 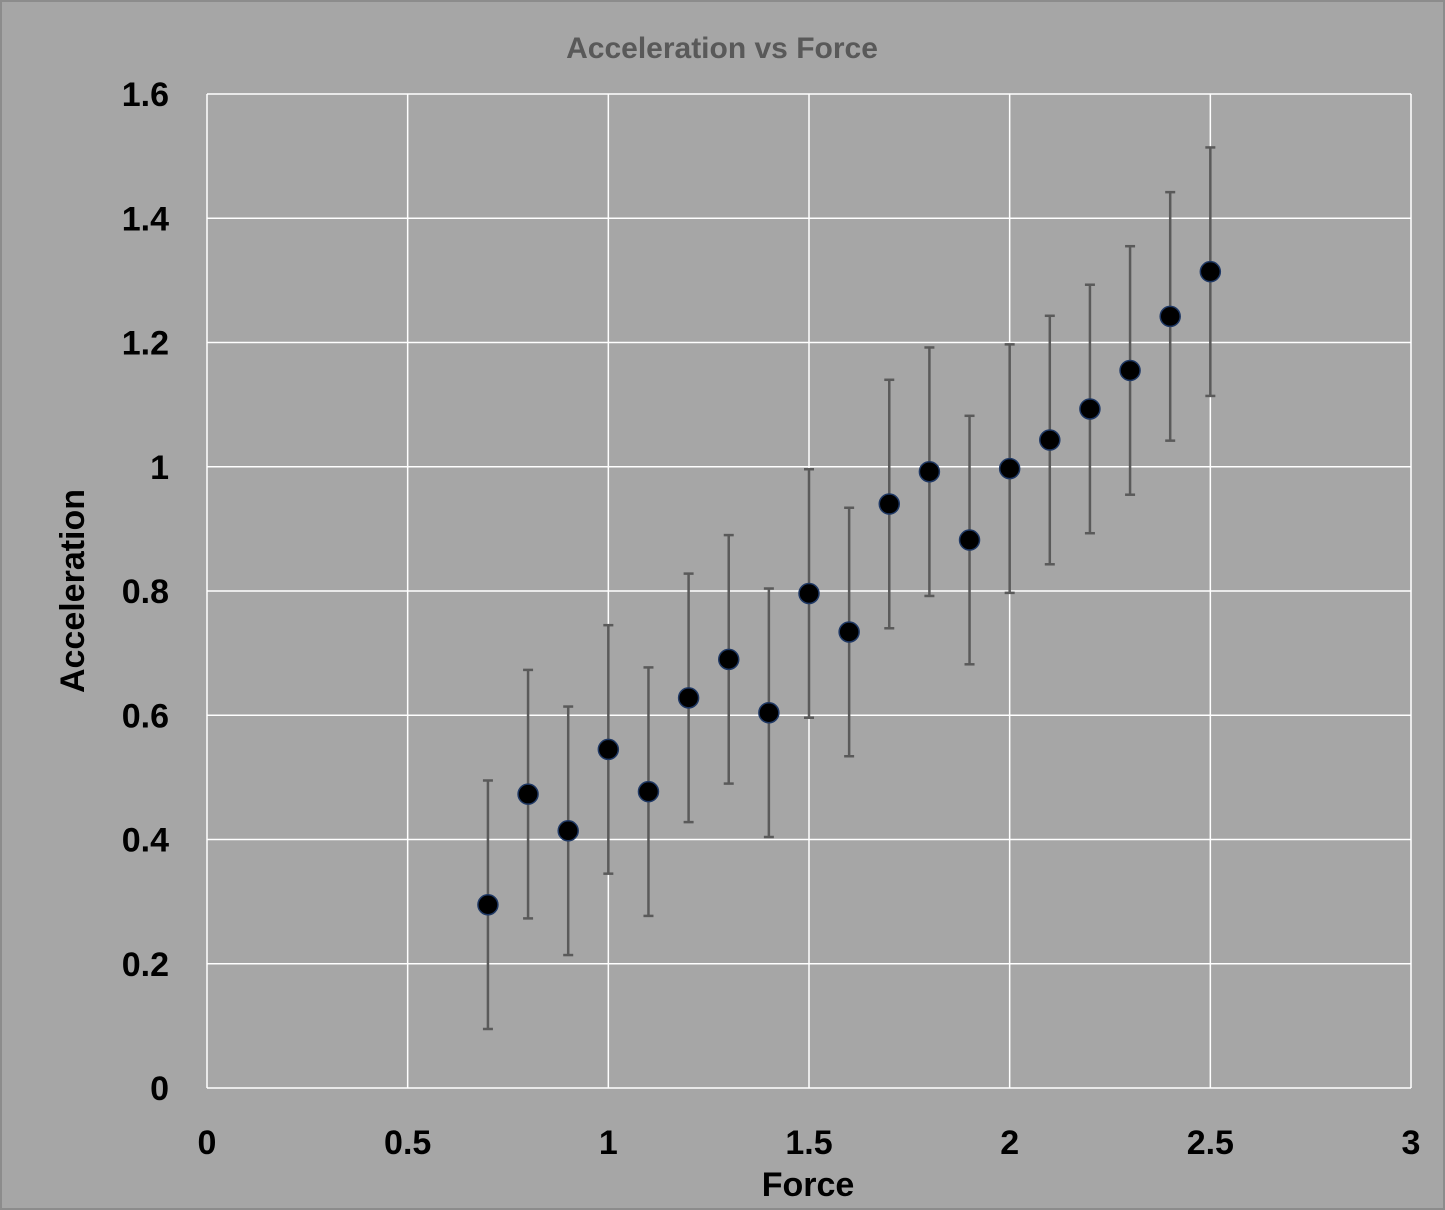 What do you see at coordinates (1009, 1143) in the screenshot?
I see `x-tick-label: 2` at bounding box center [1009, 1143].